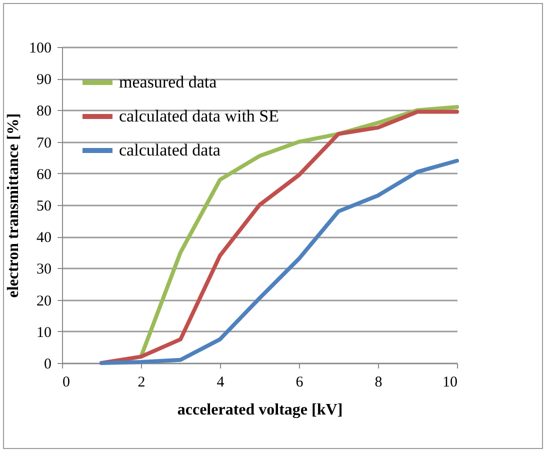 The height and width of the screenshot is (456, 550). I want to click on y-tick-label: 60, so click(44, 174).